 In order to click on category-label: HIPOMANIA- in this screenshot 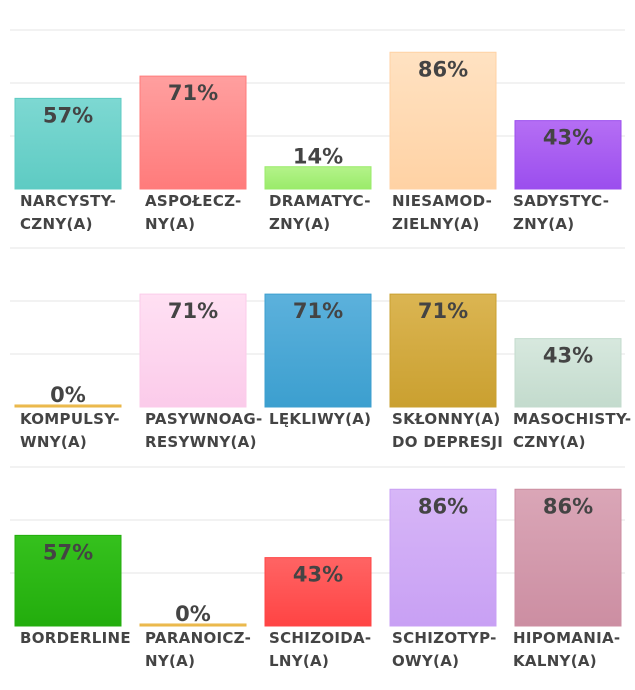, I will do `click(566, 638)`.